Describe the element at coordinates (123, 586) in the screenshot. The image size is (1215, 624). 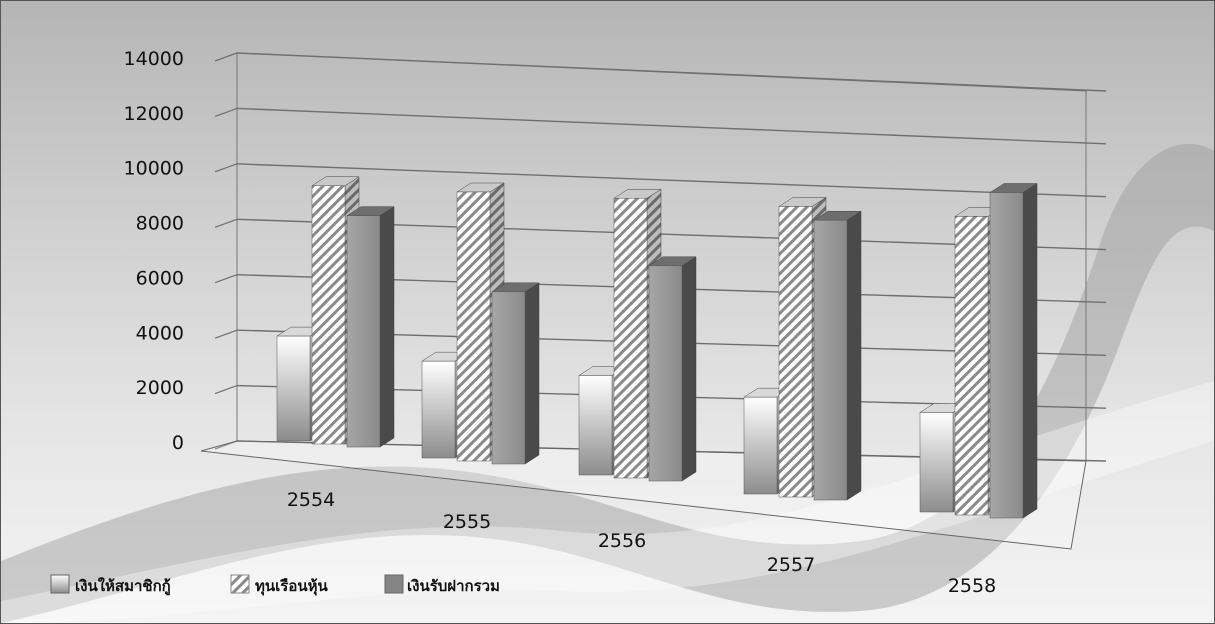
I see `legend-label-loans: เงินให้สมาชิกกู้` at that location.